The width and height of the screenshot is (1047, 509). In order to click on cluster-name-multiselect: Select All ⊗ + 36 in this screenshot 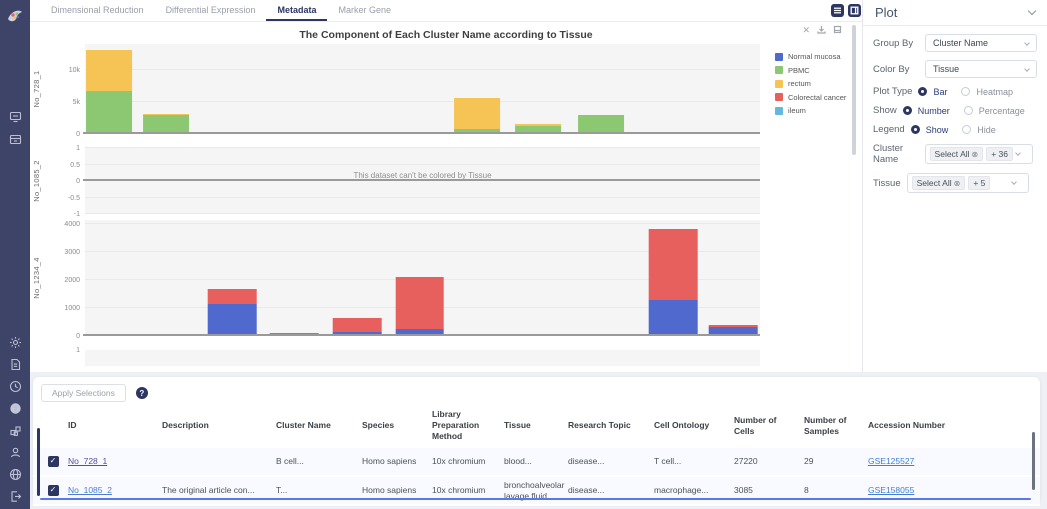, I will do `click(978, 154)`.